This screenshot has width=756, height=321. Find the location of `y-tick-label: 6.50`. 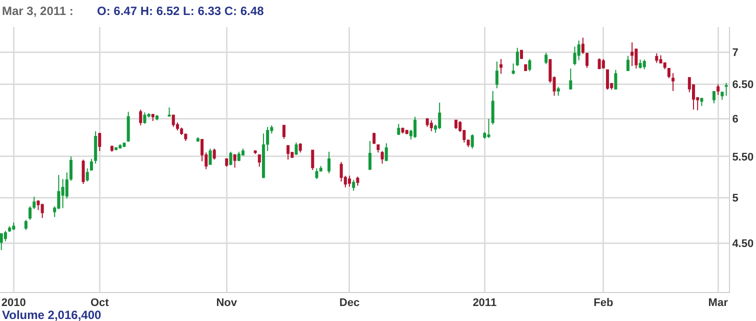

y-tick-label: 6.50 is located at coordinates (743, 85).